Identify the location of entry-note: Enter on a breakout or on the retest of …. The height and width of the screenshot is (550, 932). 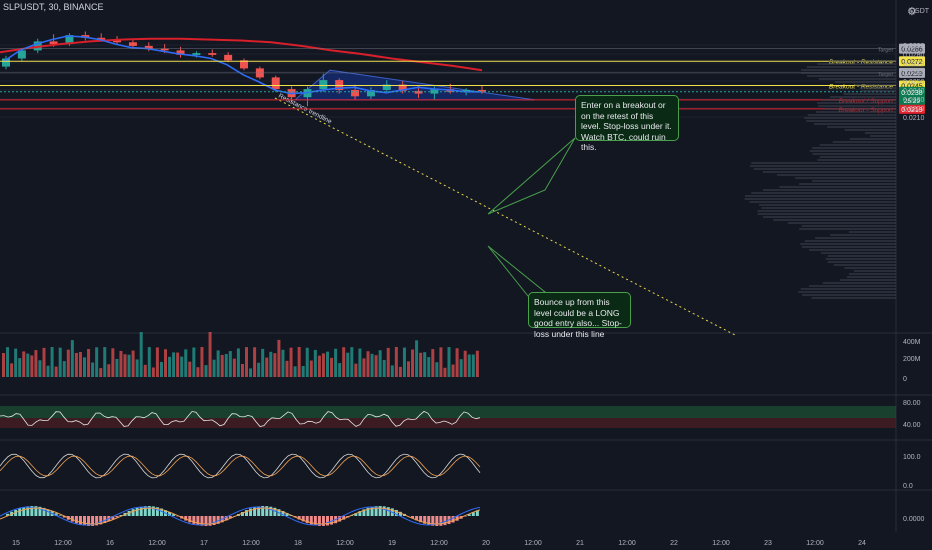
(627, 123).